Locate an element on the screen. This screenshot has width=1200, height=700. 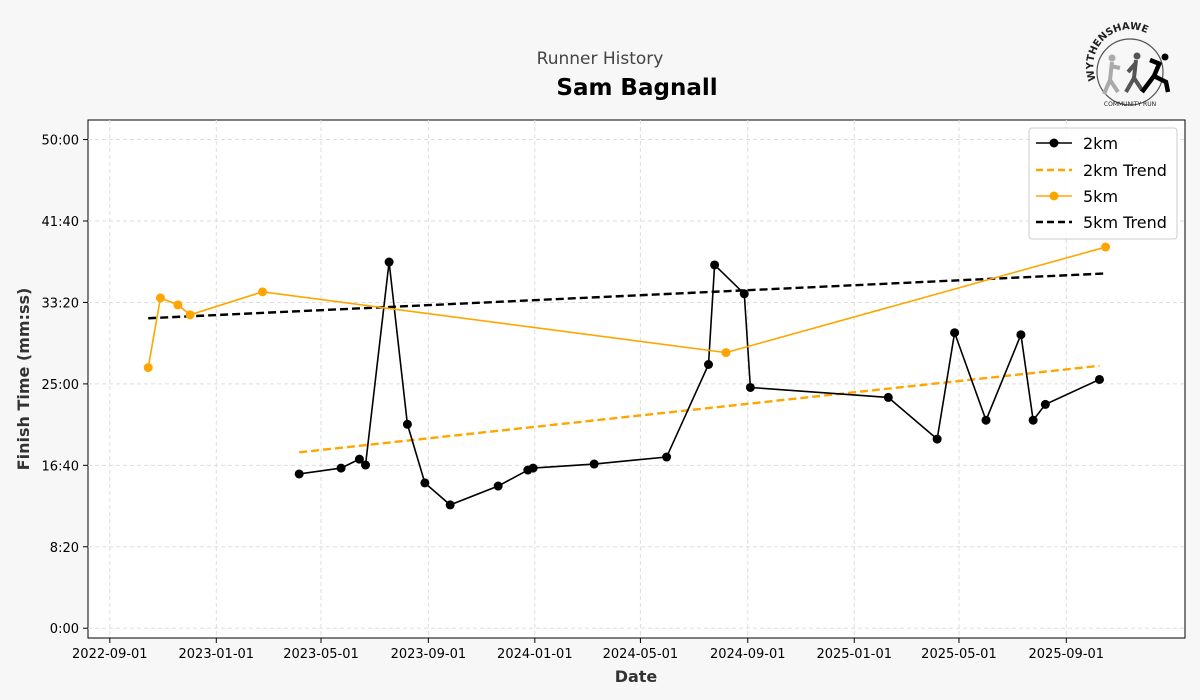
club-logo: WYTHENSHAWE COMMUNITY RUN is located at coordinates (1128, 64).